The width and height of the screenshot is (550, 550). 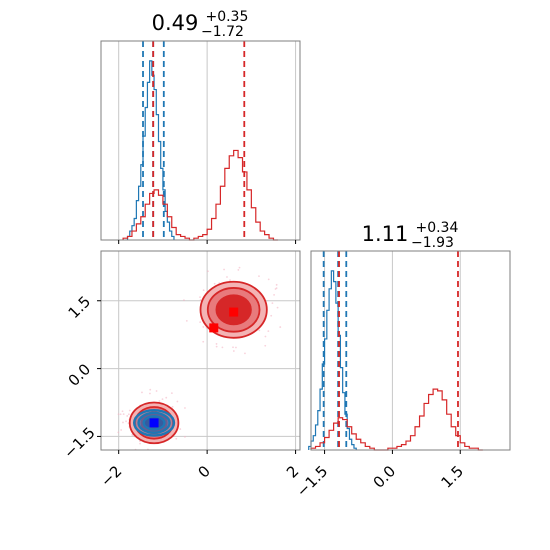 I want to click on title-y-lower: −1.93, so click(x=432, y=243).